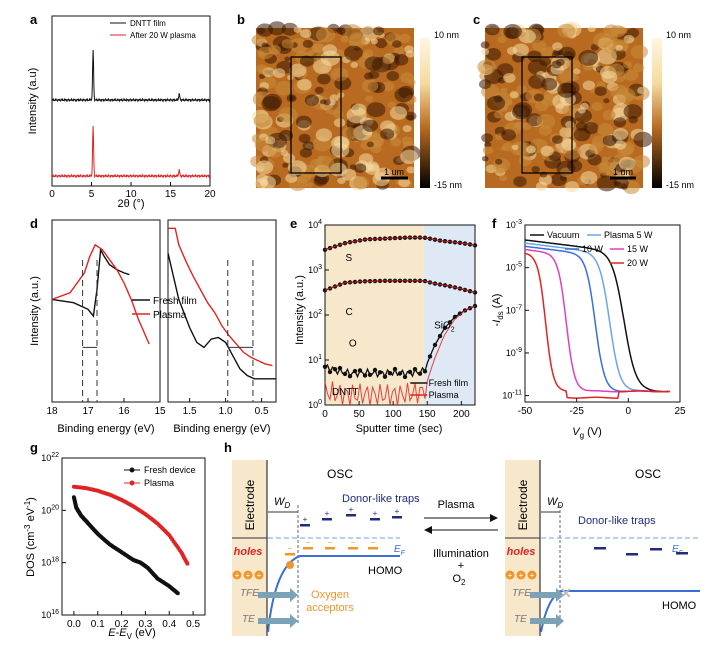  What do you see at coordinates (597, 319) in the screenshot?
I see `series-line-10-w` at bounding box center [597, 319].